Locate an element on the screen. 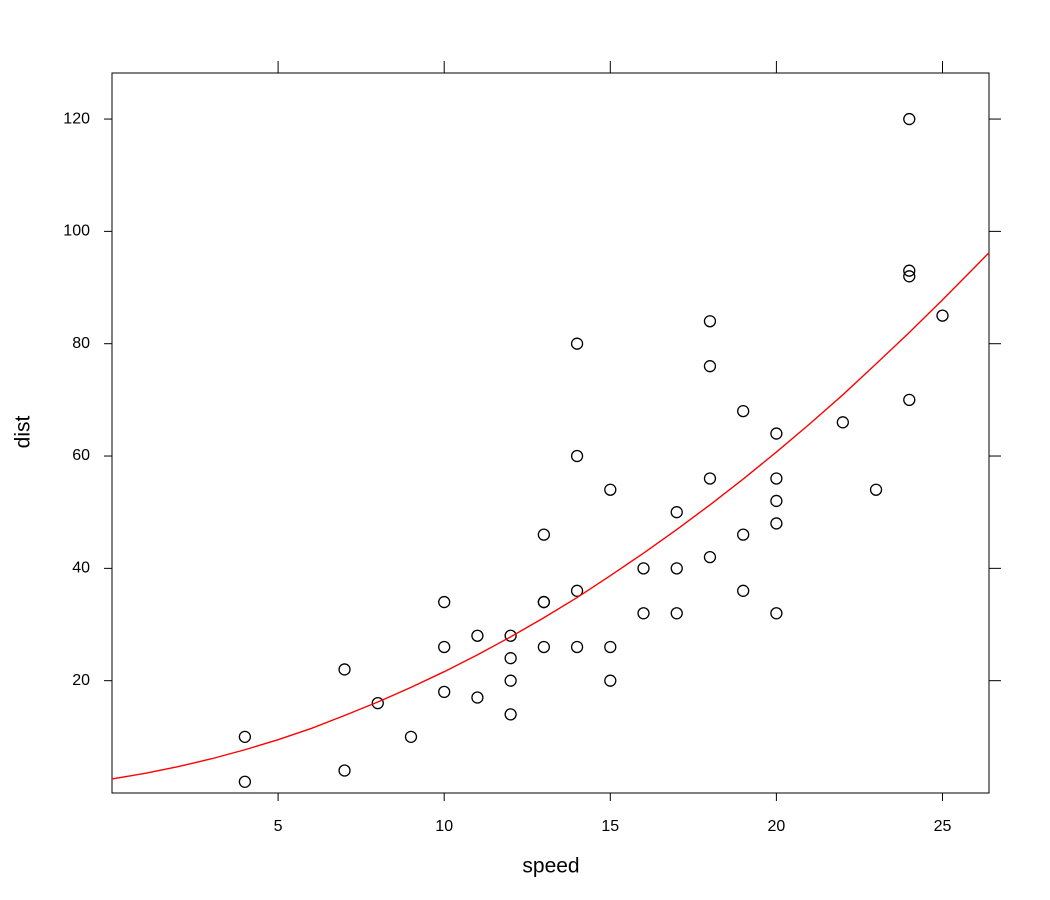  x-tick-label: 15 is located at coordinates (610, 826).